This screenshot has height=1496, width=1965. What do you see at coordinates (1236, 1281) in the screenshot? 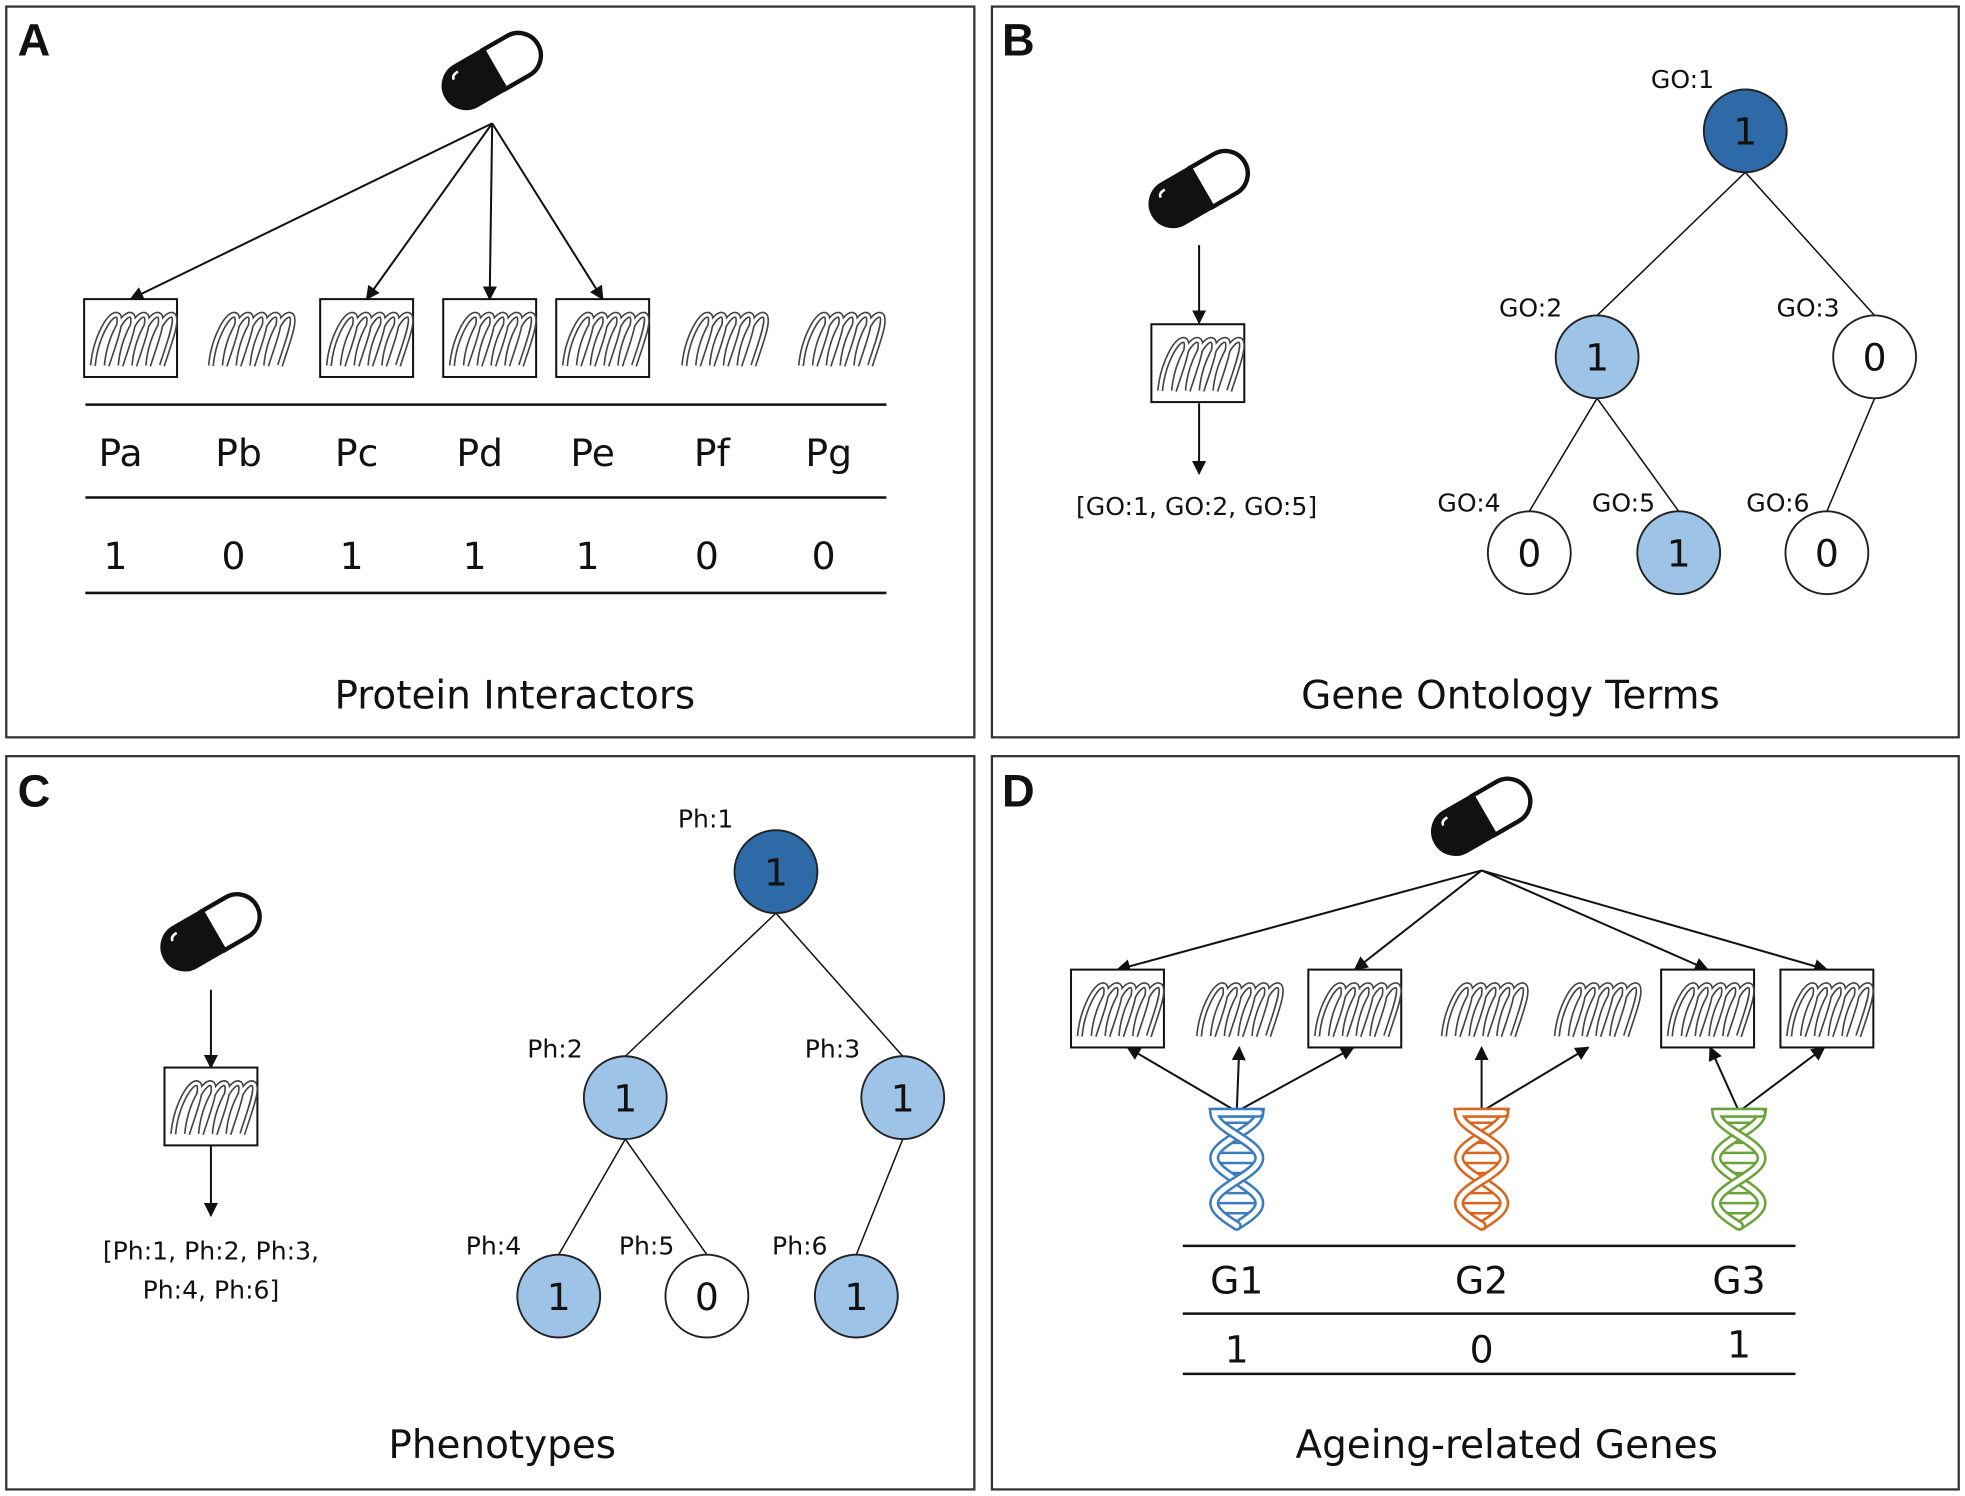
I see `gene-name: G1` at bounding box center [1236, 1281].